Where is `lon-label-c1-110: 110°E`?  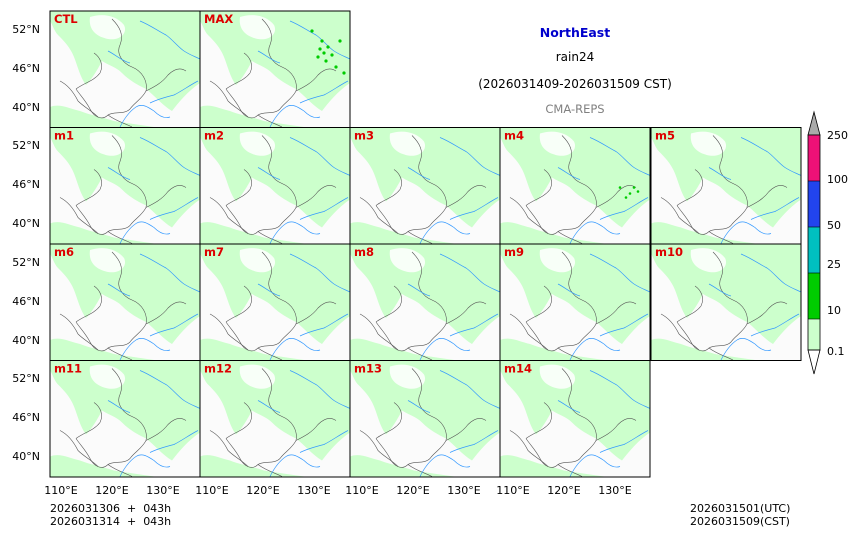 lon-label-c1-110: 110°E is located at coordinates (61, 490).